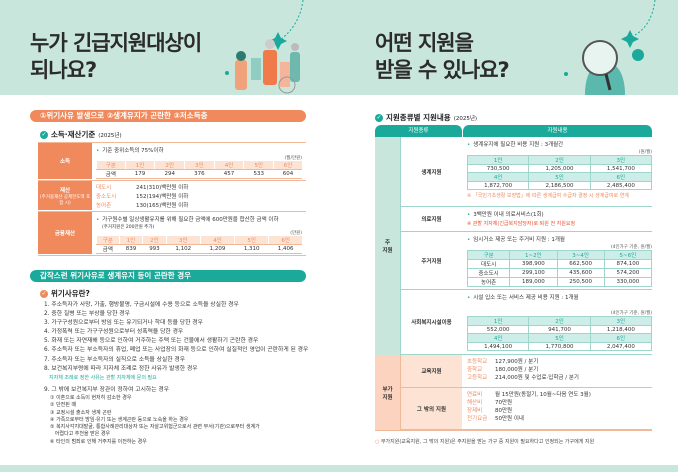 The height and width of the screenshot is (472, 678). What do you see at coordinates (475, 411) in the screenshot?
I see `support-item-key: 장제비` at bounding box center [475, 411].